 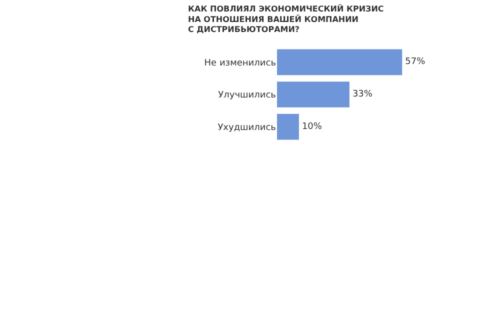 What do you see at coordinates (415, 62) in the screenshot?
I see `data-label: 57%` at bounding box center [415, 62].